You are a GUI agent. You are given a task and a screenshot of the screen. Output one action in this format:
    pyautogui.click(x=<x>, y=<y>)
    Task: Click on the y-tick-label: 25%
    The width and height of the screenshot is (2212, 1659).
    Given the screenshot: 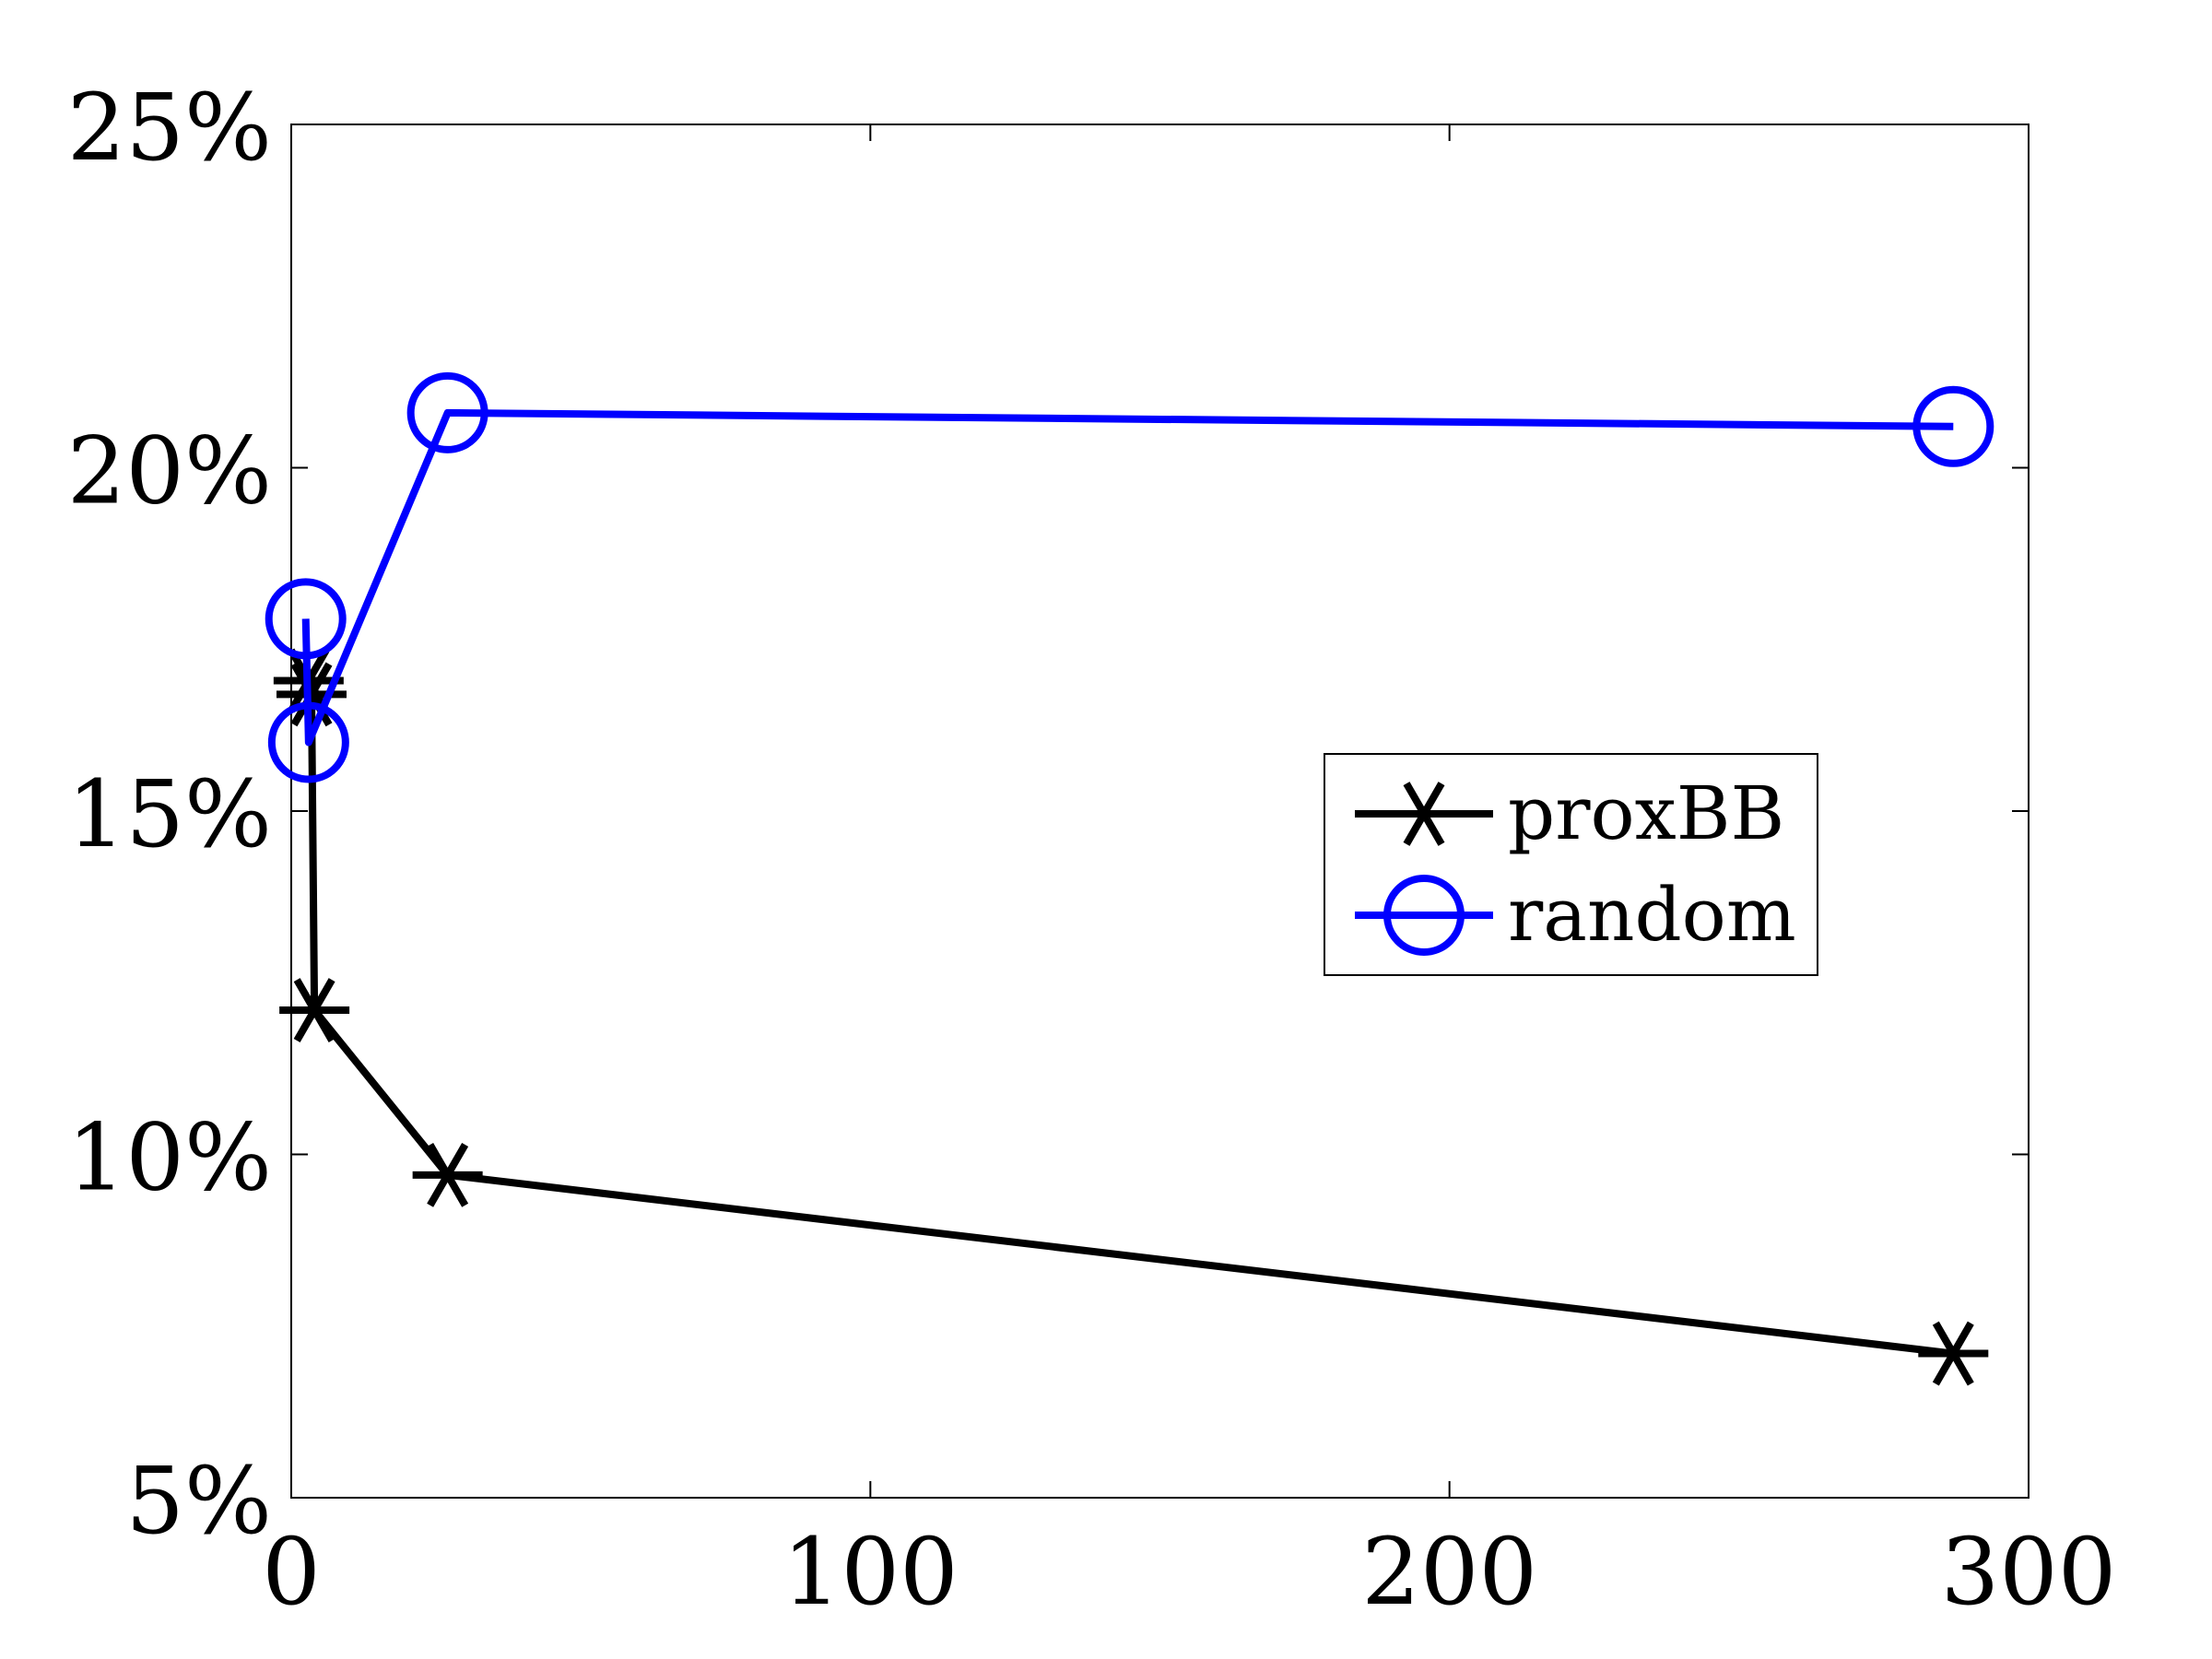 What is the action you would take?
    pyautogui.click(x=169, y=128)
    